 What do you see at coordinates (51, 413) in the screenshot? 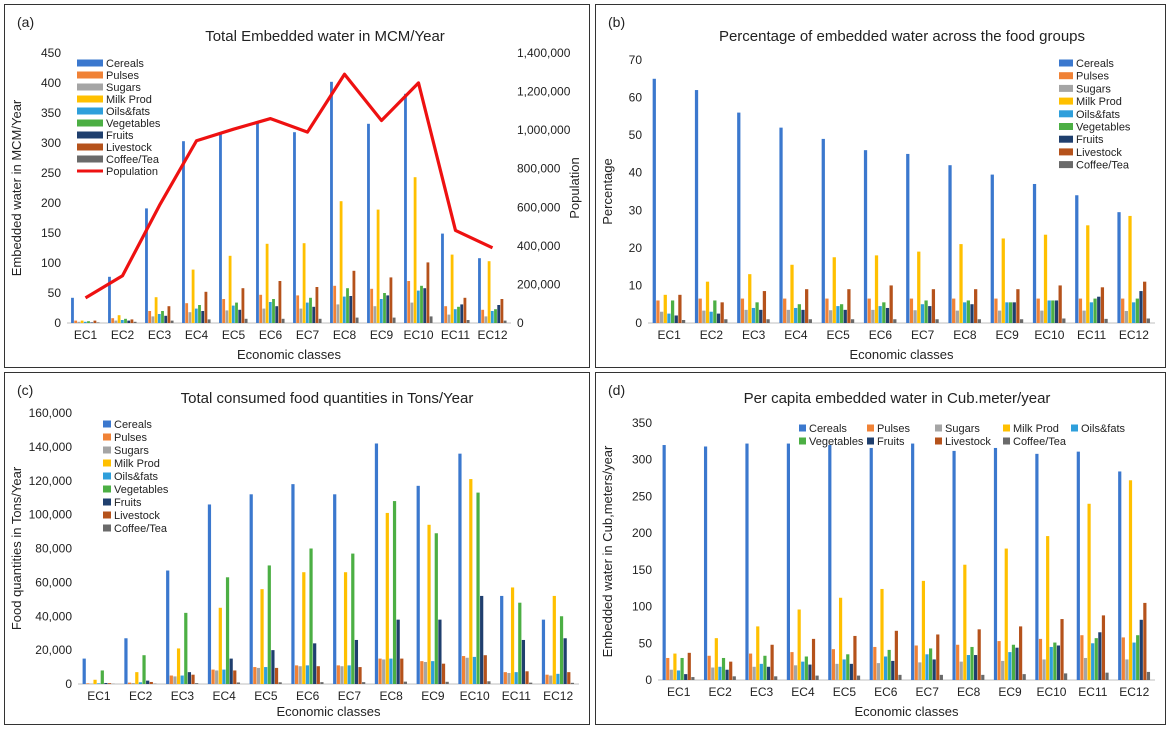
I see `y-tick-label: 160,000` at bounding box center [51, 413].